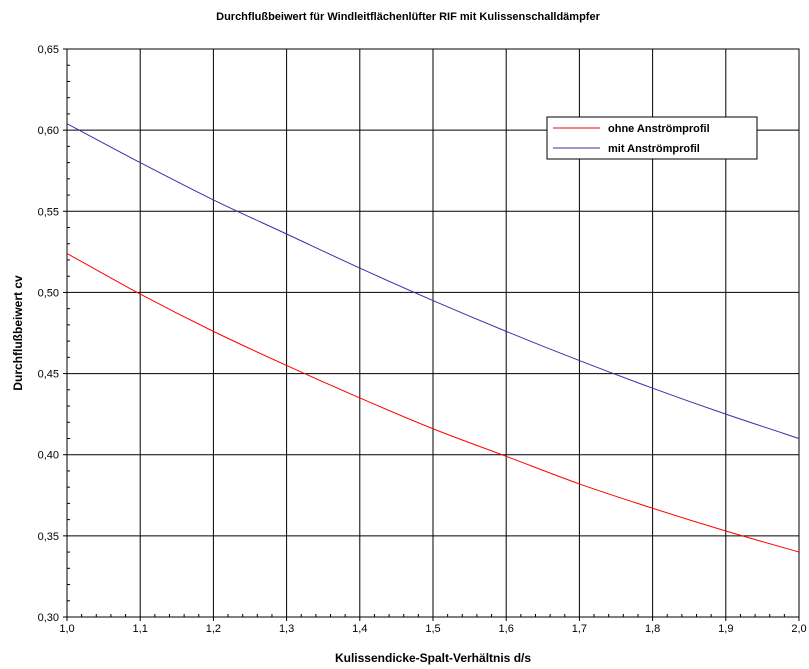  Describe the element at coordinates (48, 375) in the screenshot. I see `y-tick-label: 0,45` at that location.